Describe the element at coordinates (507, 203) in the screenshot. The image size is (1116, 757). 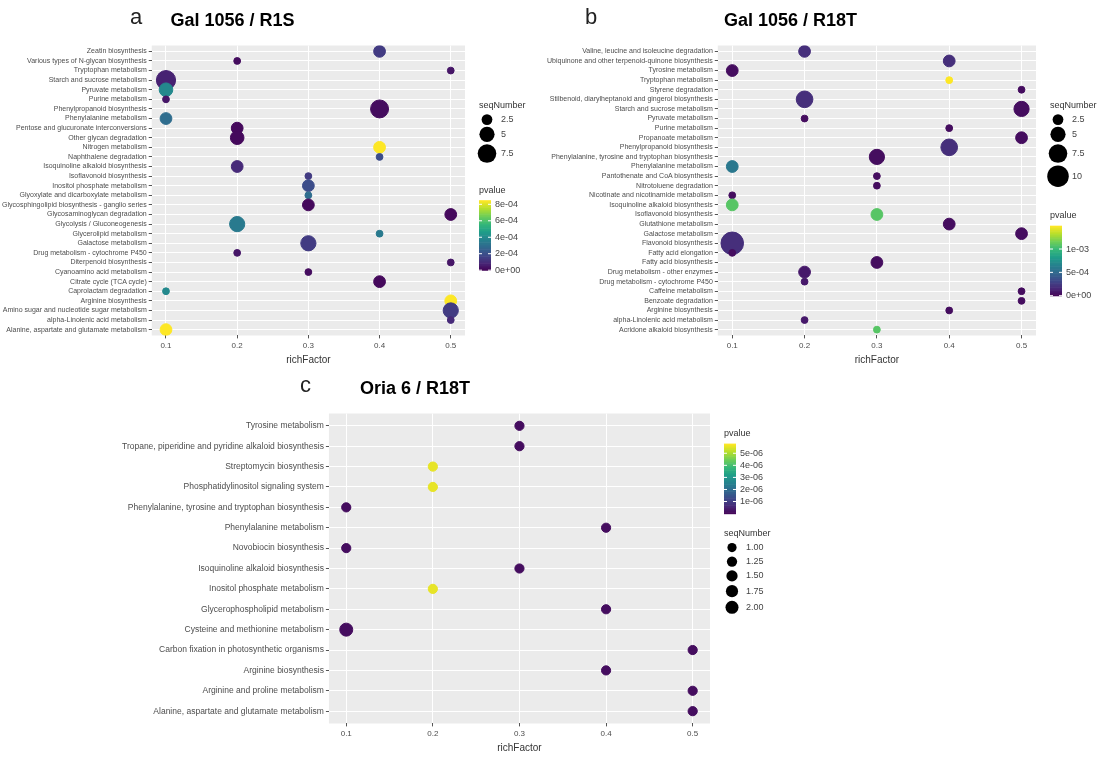
I see `color-bar-label: 8e-04` at that location.